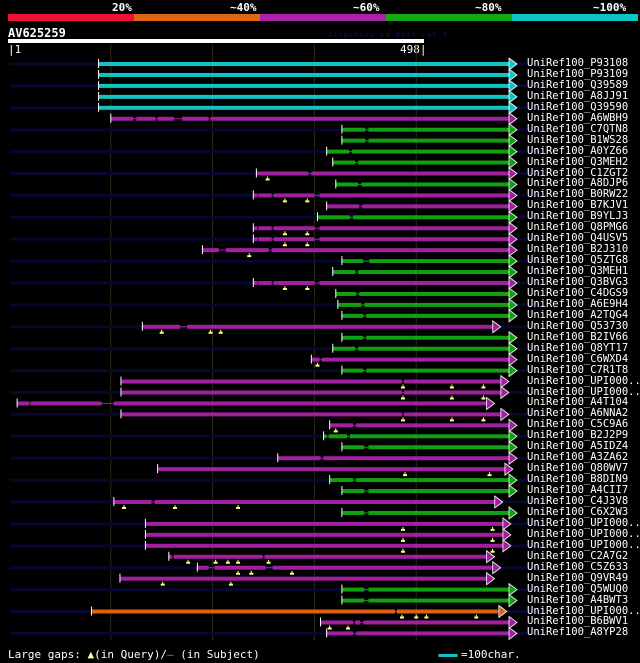 Image resolution: width=640 pixels, height=663 pixels. Describe the element at coordinates (578, 325) in the screenshot. I see `hit-label: UniRef100_Q53730` at that location.